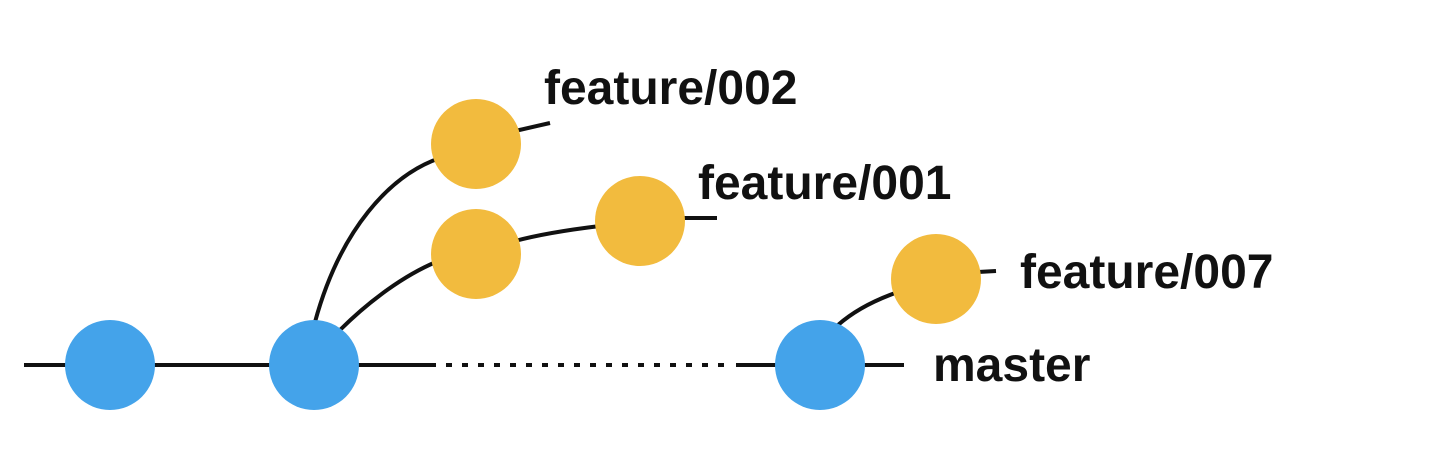  What do you see at coordinates (987, 271) in the screenshot?
I see `feature-007-tail-line` at bounding box center [987, 271].